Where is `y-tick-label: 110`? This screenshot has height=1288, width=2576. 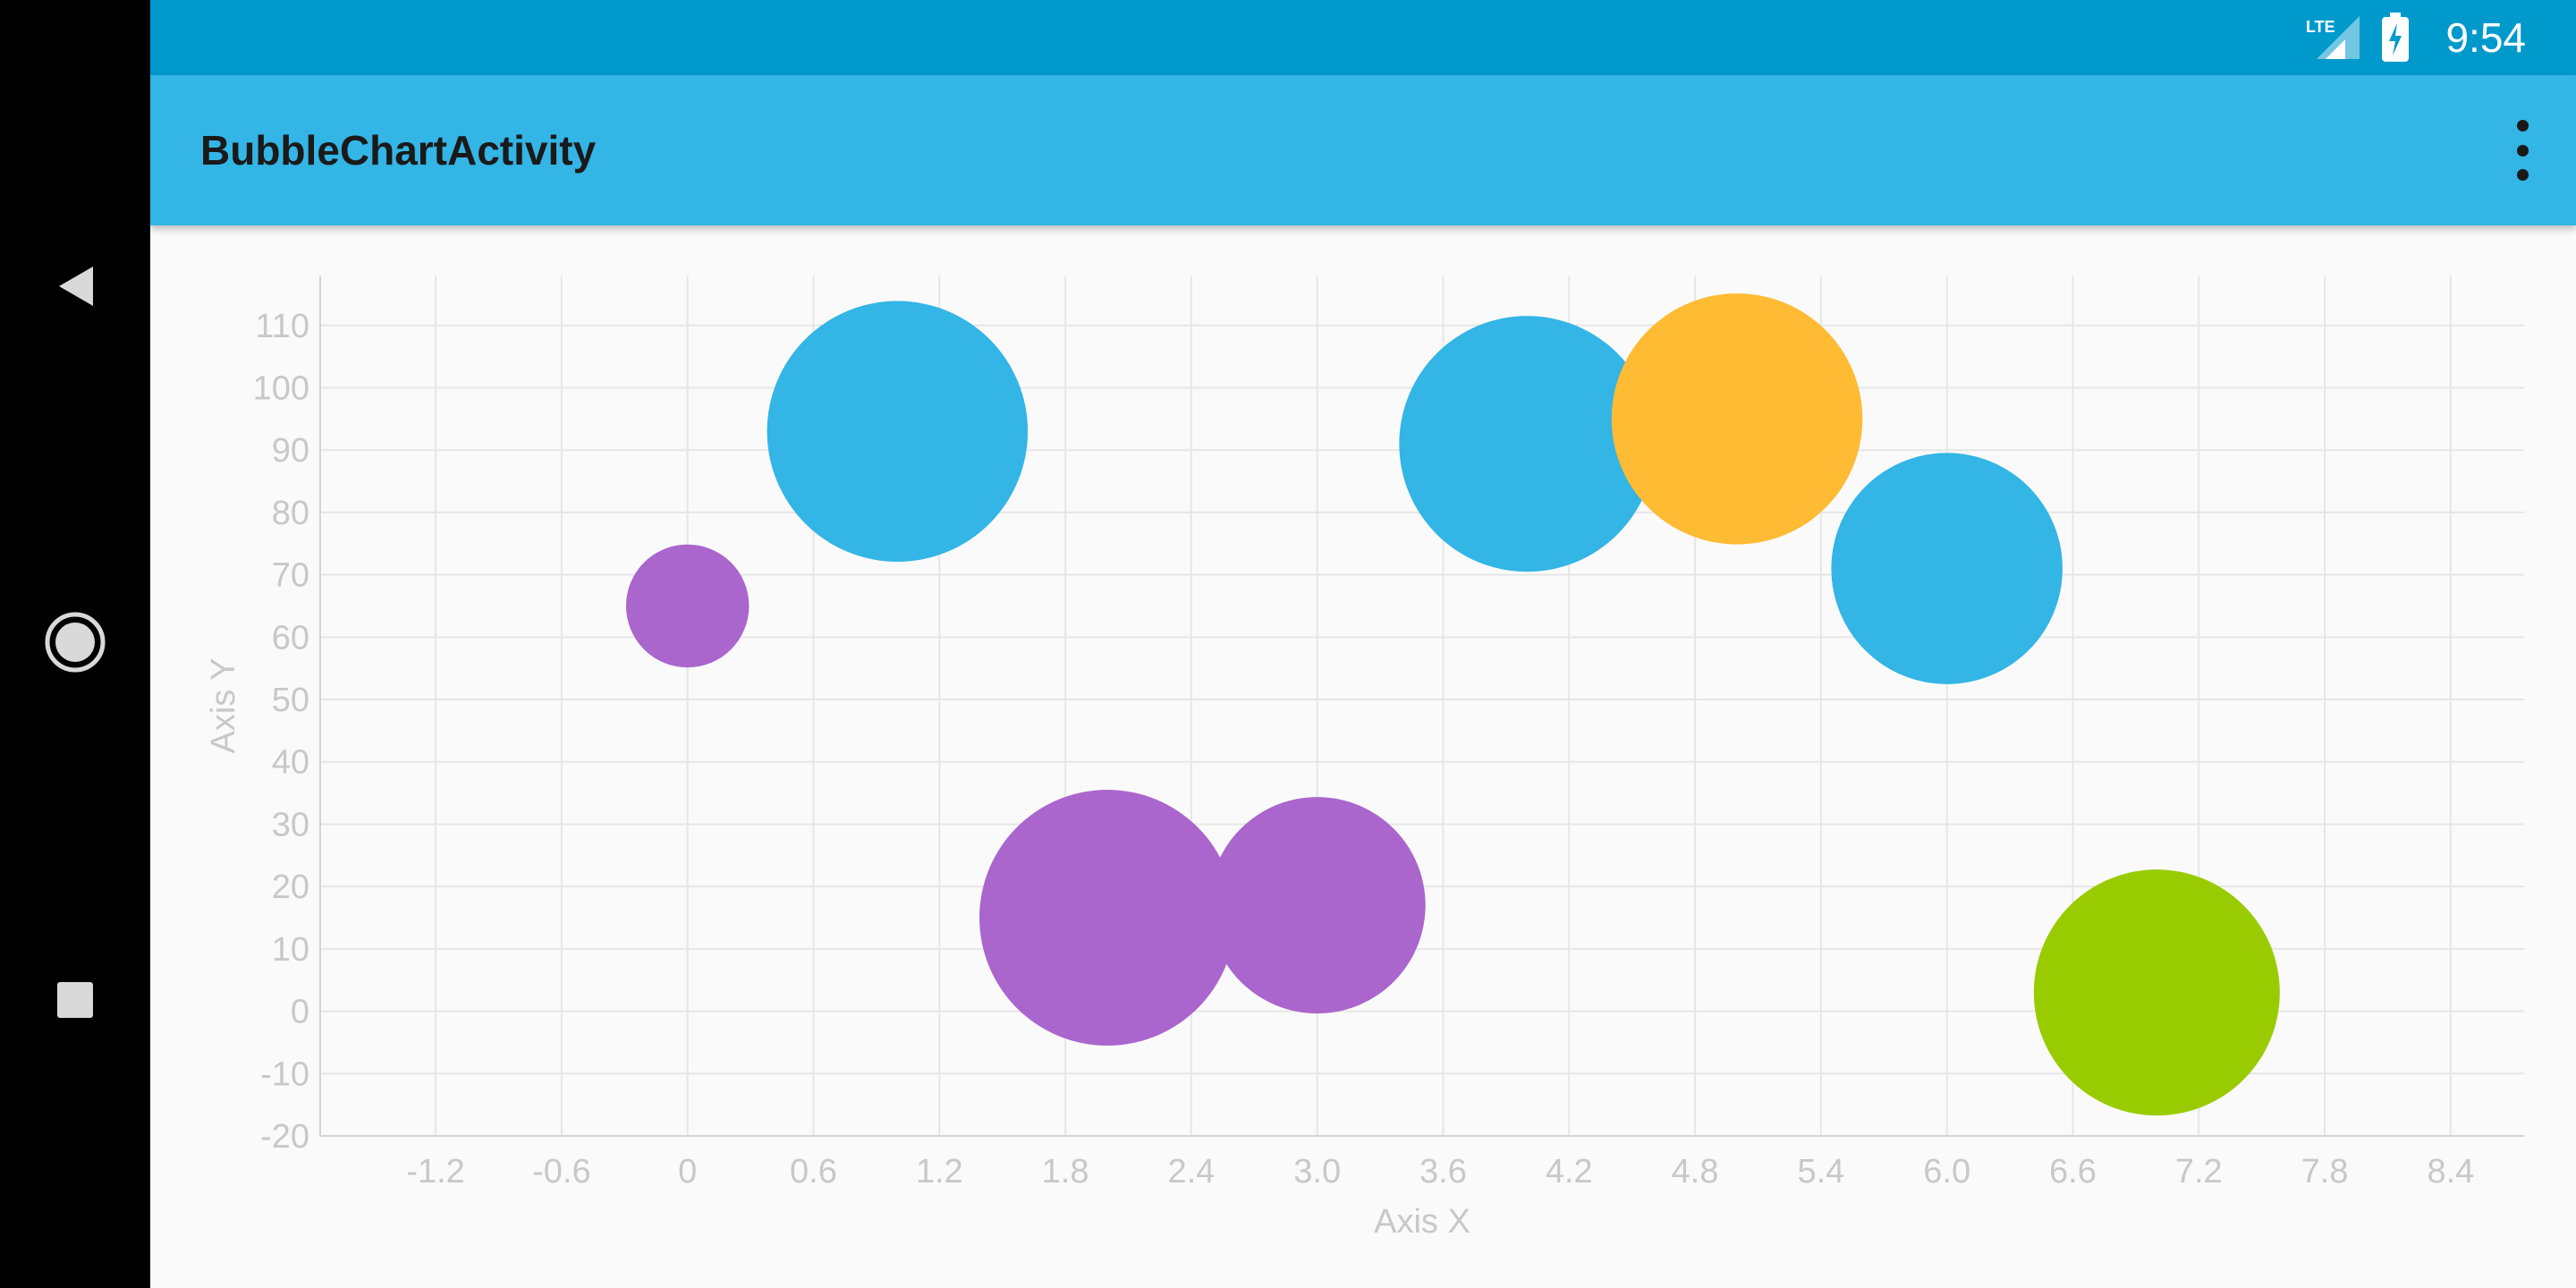
y-tick-label: 110 is located at coordinates (282, 326).